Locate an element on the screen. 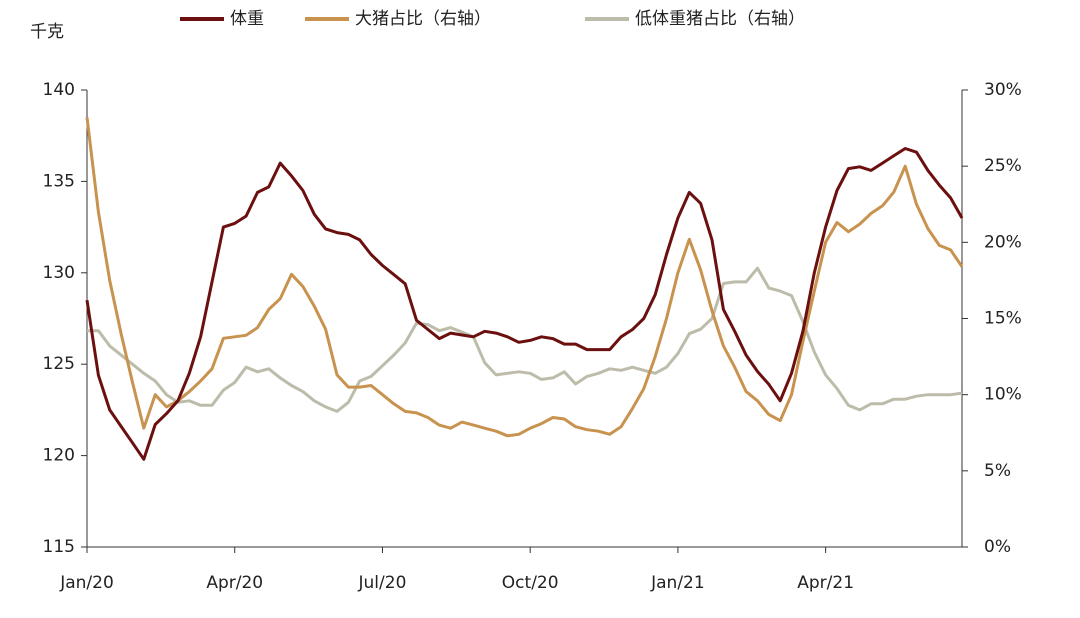  y2-tick-label: 20% is located at coordinates (1003, 242).